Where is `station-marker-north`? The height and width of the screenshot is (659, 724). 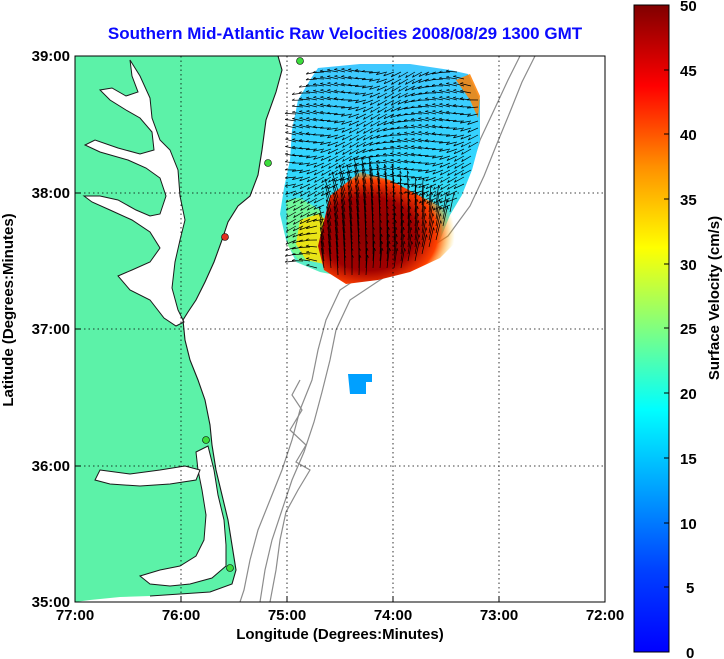
station-marker-north is located at coordinates (300, 61).